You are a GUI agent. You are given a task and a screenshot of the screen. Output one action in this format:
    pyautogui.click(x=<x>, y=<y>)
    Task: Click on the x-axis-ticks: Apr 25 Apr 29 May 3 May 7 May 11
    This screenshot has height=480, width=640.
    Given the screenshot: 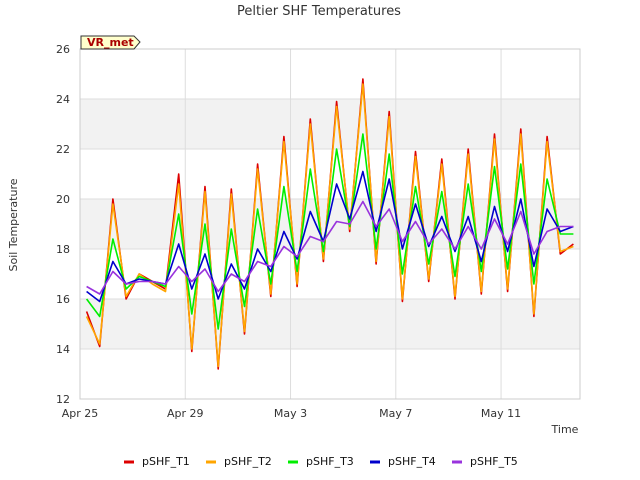 What is the action you would take?
    pyautogui.click(x=291, y=413)
    